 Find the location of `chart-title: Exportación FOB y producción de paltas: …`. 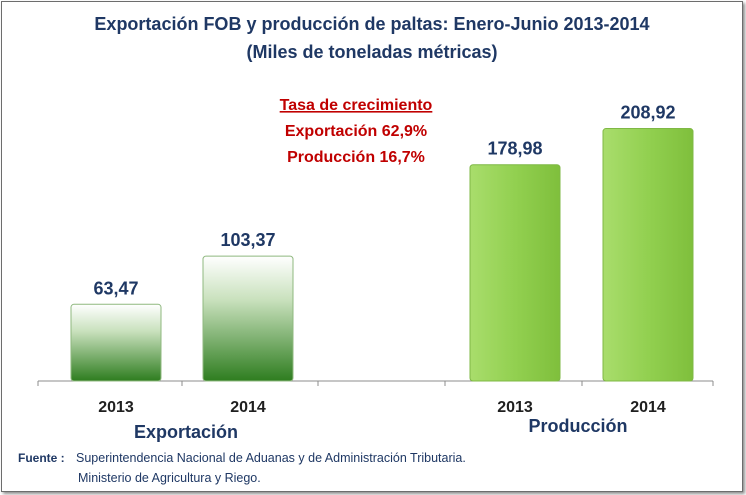

chart-title: Exportación FOB y producción de paltas: … is located at coordinates (371, 24).